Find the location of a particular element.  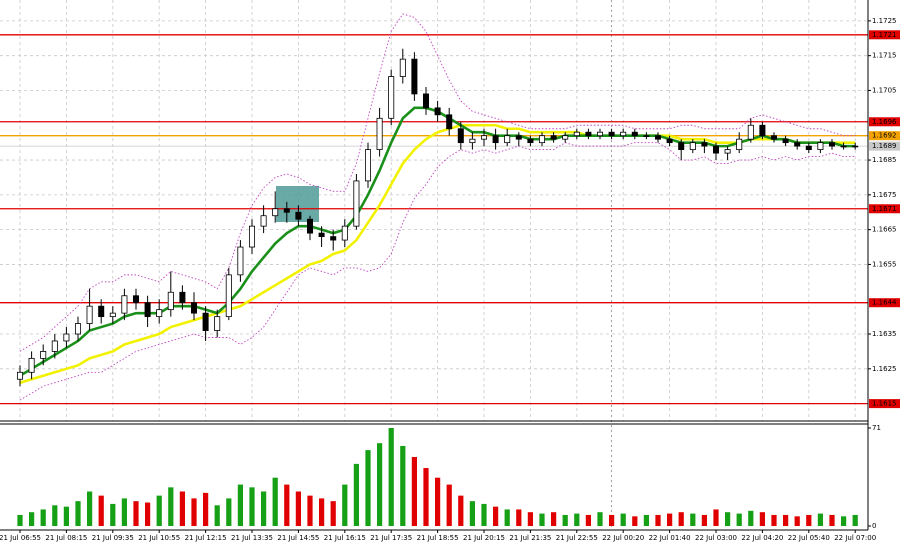

x-tick-label: 21 Jul 20:15 is located at coordinates (484, 538).